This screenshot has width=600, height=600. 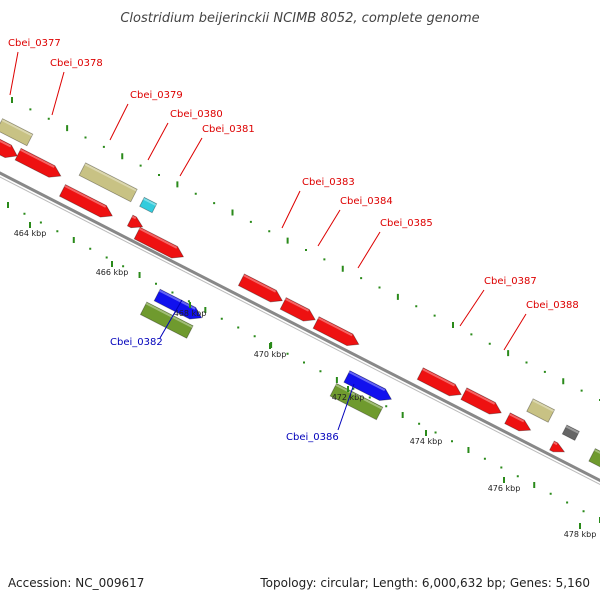 I want to click on feature-olive-0382-shade, so click(x=169, y=315).